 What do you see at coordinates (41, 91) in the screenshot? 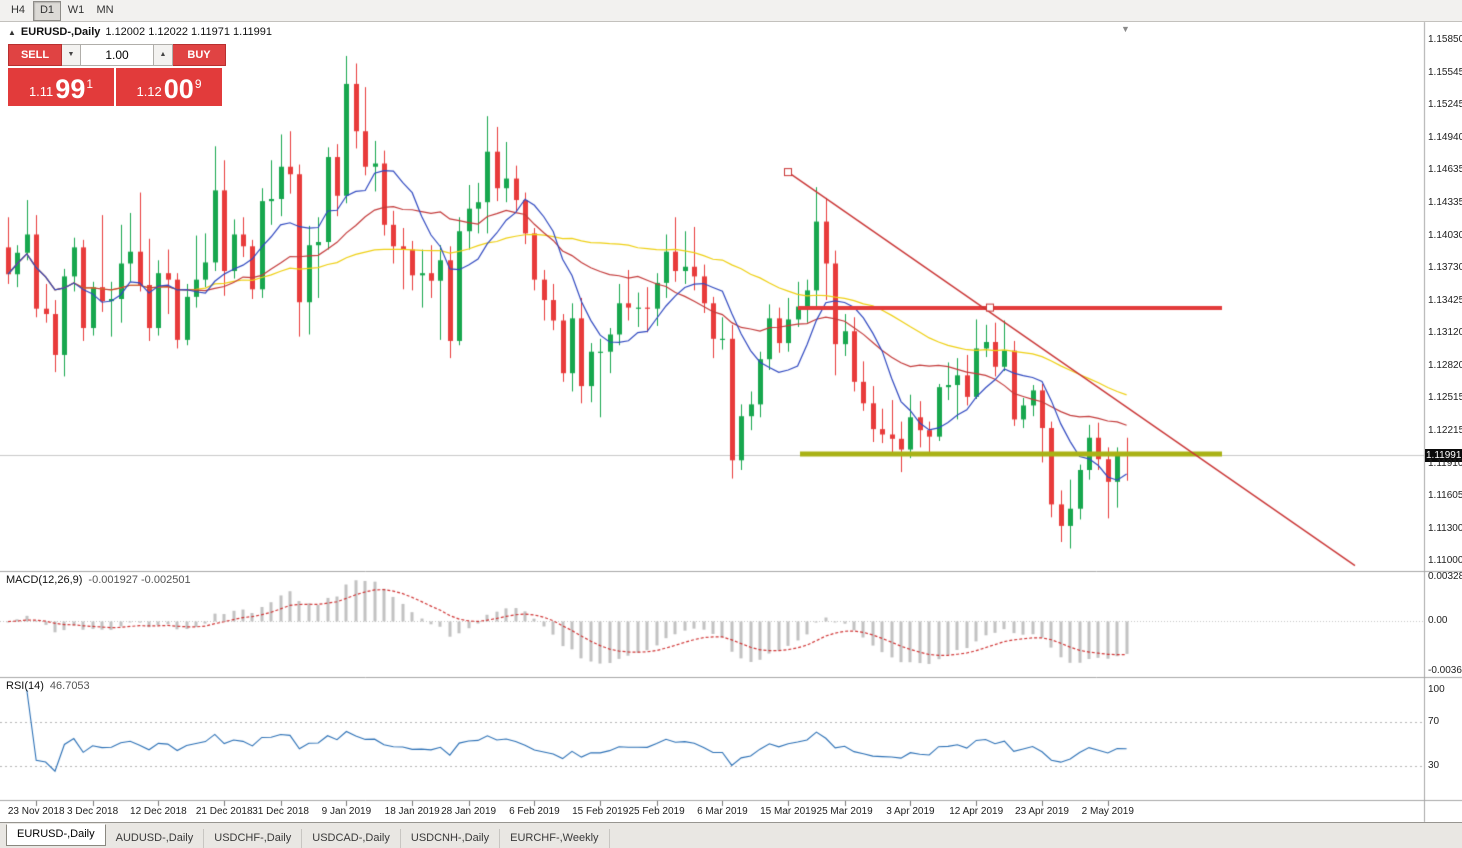
I see `bid-big-figure: 1.11` at bounding box center [41, 91].